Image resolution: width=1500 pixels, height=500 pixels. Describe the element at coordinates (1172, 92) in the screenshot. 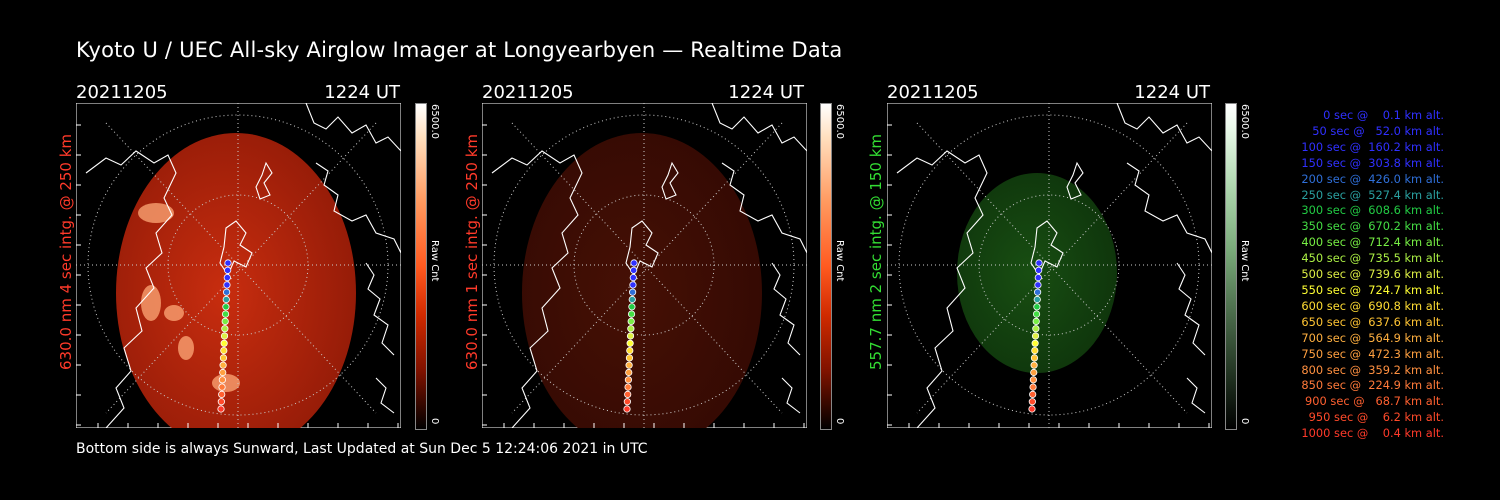

I see `panel-3-time: 1224 UT` at that location.